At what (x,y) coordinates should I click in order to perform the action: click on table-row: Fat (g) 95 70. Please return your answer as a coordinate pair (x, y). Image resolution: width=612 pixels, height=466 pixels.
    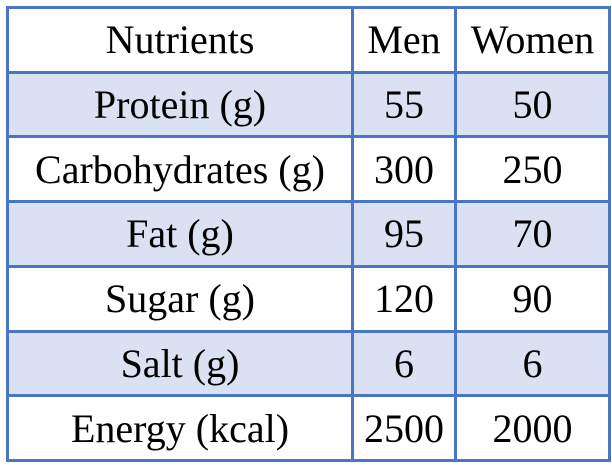
    Looking at the image, I should click on (308, 234).